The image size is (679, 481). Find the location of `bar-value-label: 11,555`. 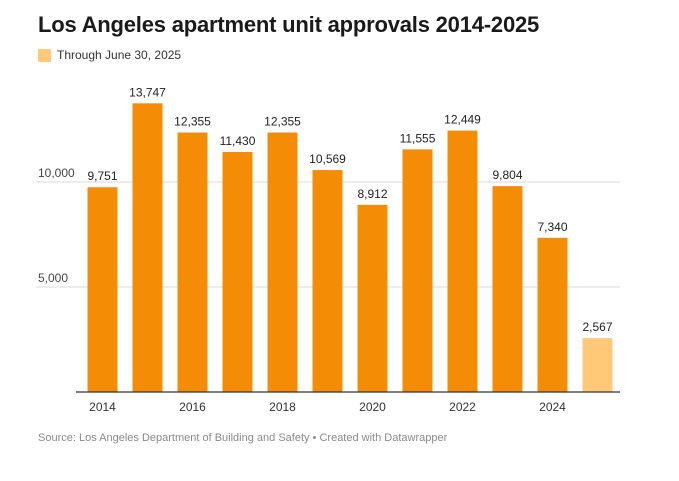

bar-value-label: 11,555 is located at coordinates (418, 138).